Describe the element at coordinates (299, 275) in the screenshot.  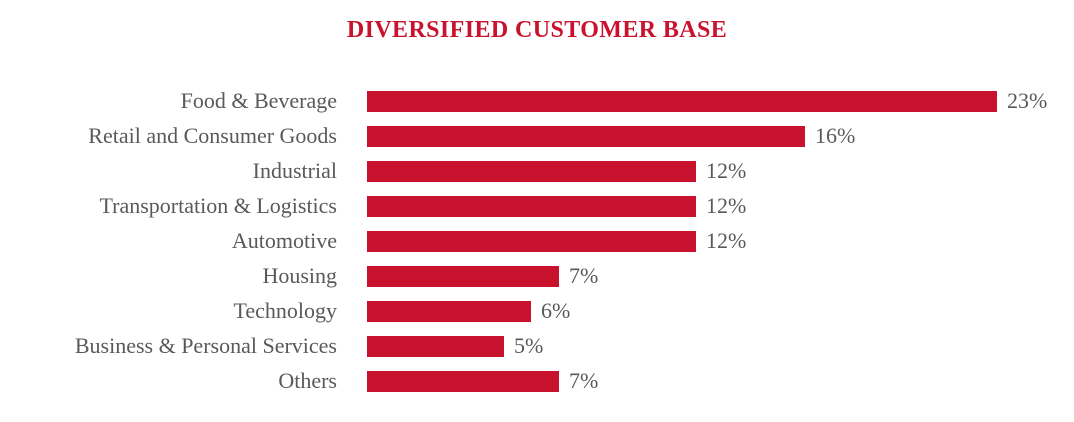
I see `category-label: Housing` at that location.